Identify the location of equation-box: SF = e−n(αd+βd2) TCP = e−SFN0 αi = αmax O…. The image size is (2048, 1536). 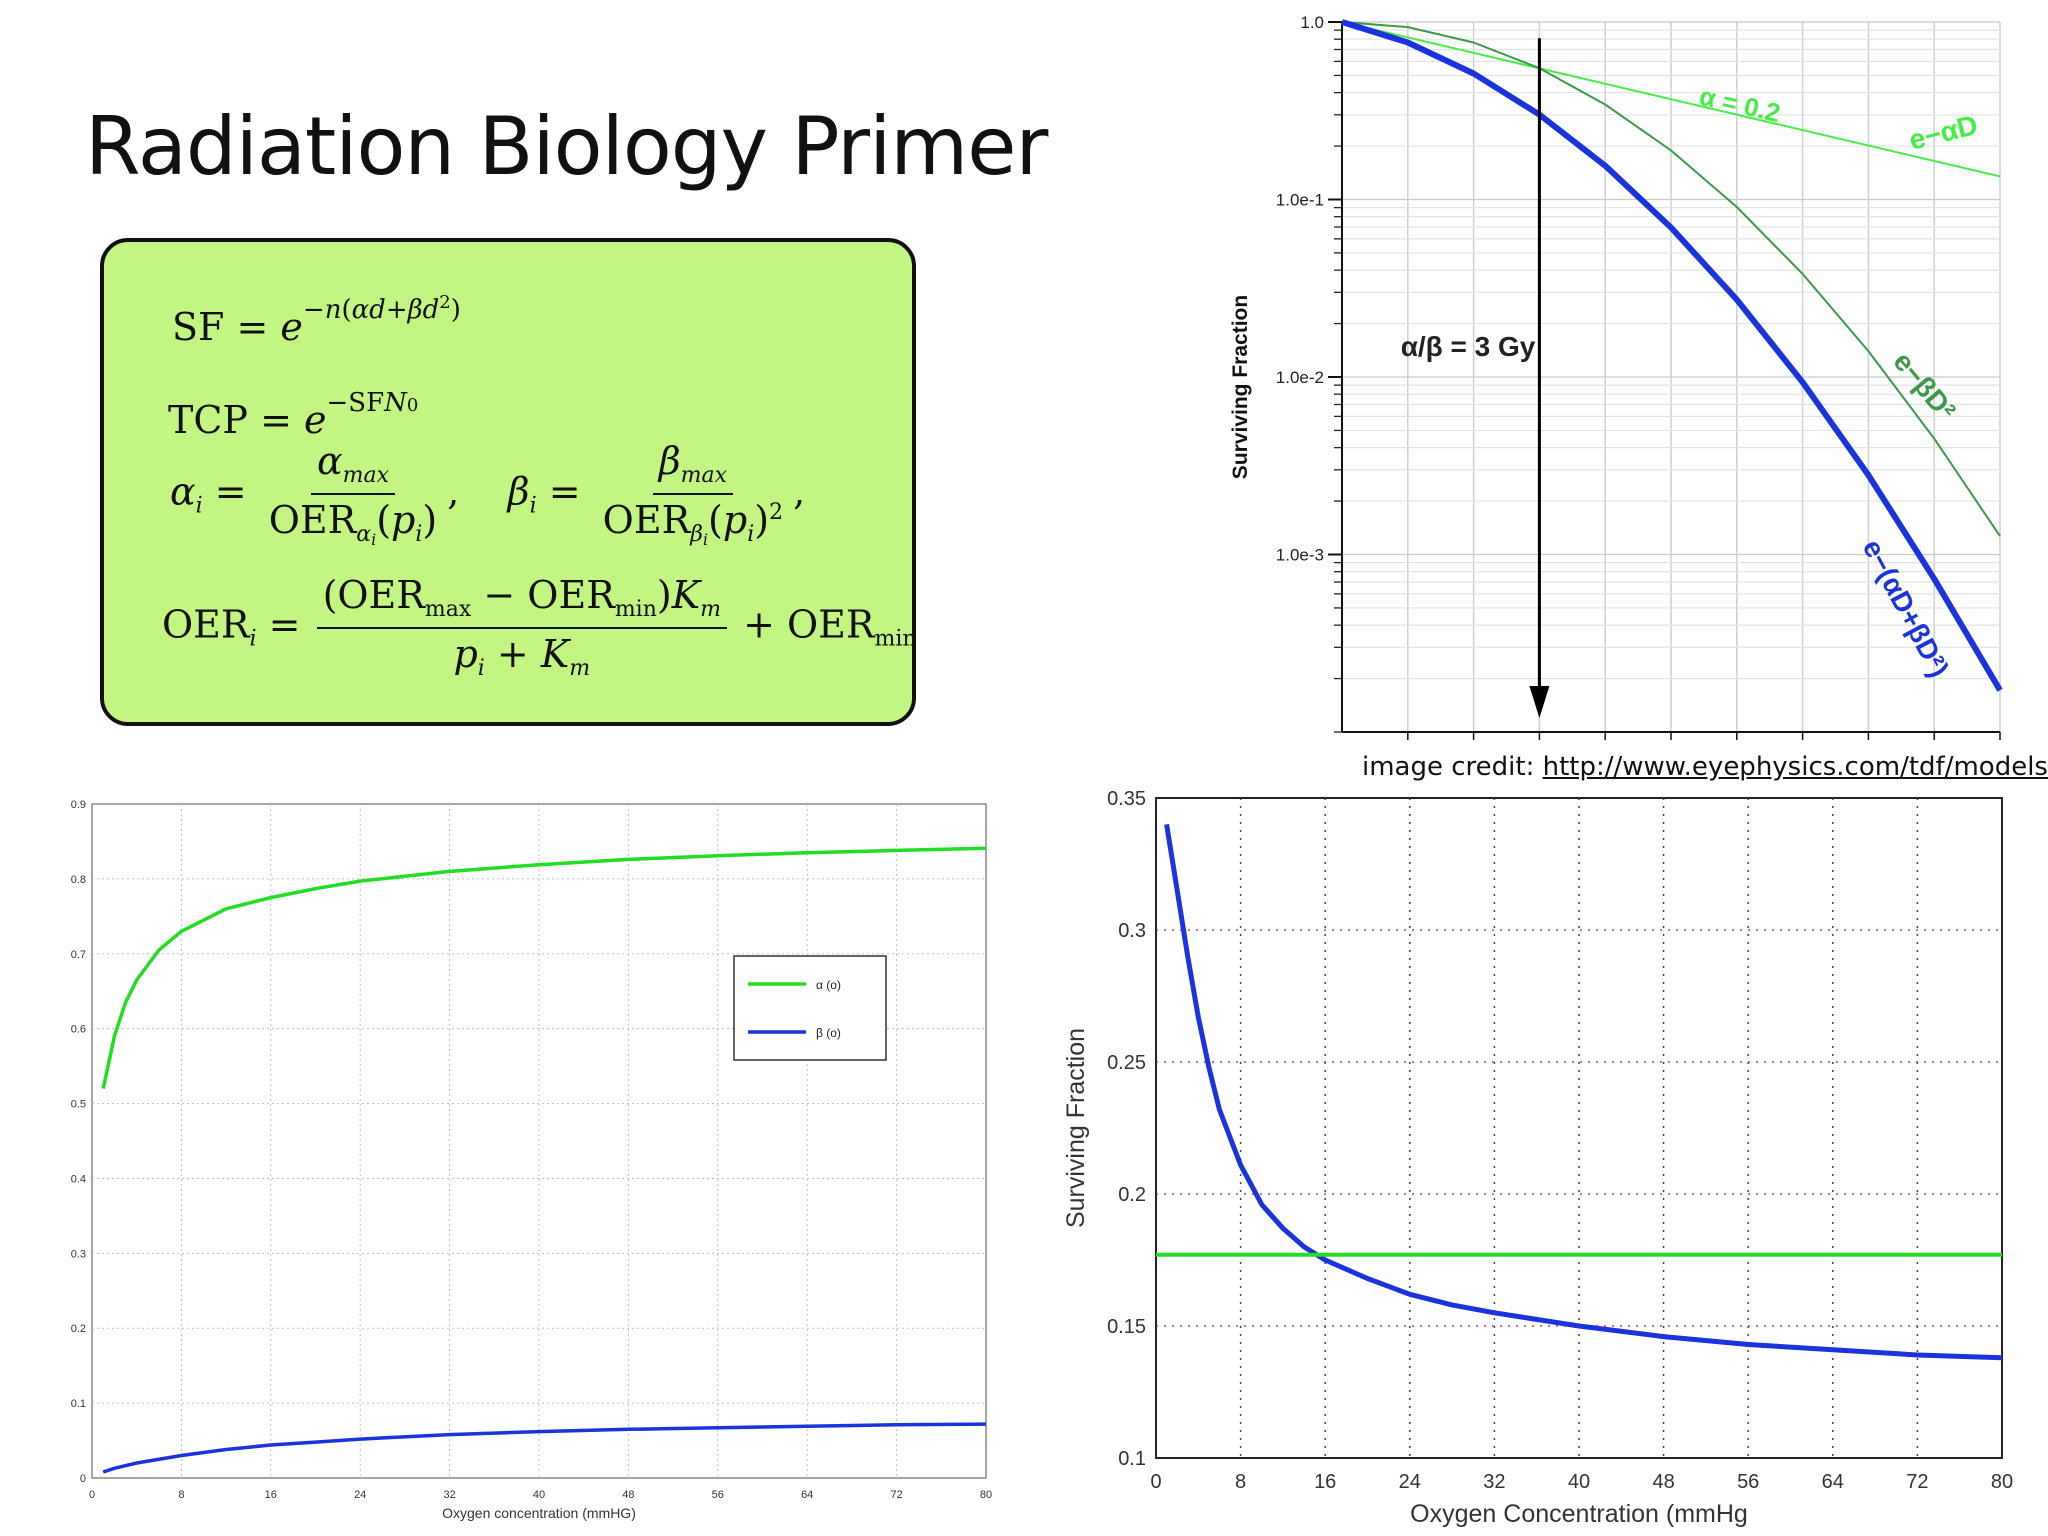
(508, 482).